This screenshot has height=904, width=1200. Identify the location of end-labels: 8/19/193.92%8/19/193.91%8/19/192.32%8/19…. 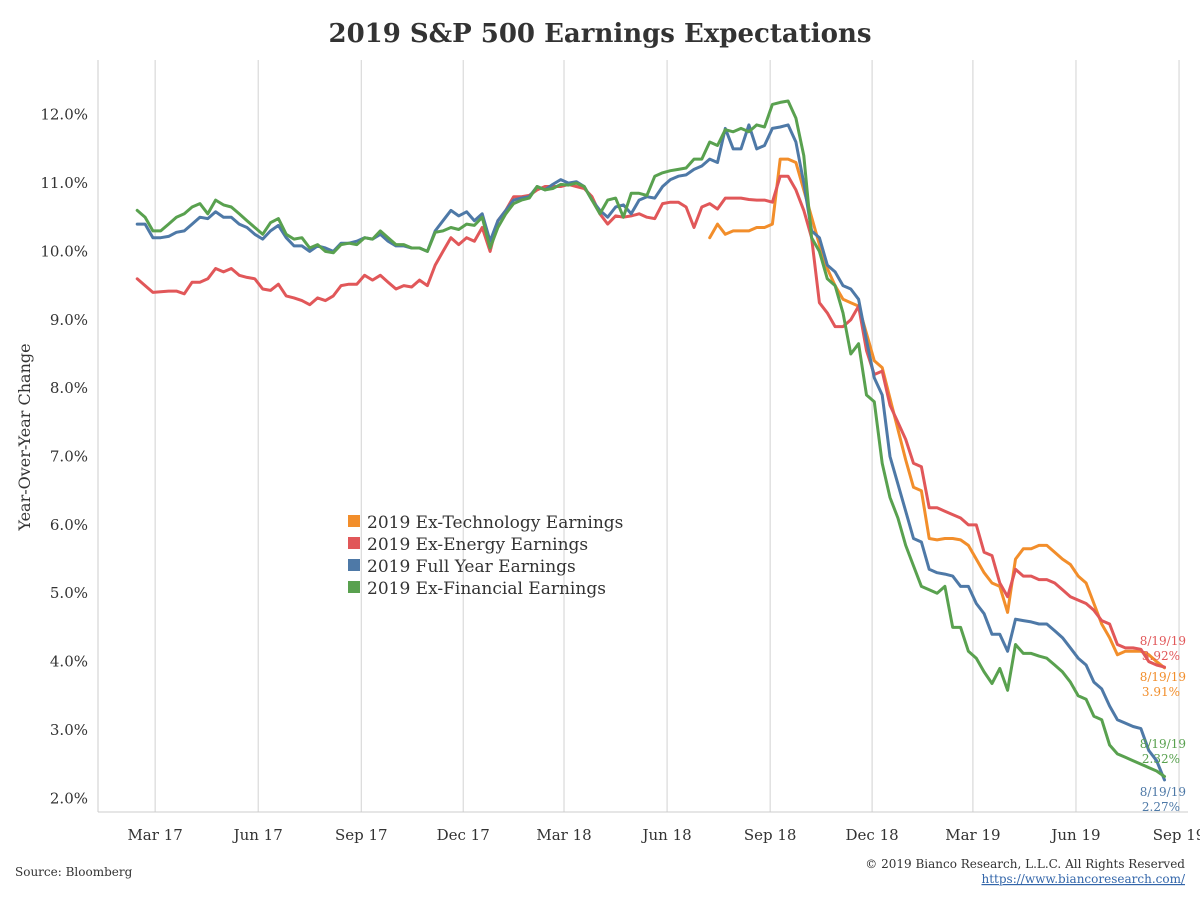
(1163, 724).